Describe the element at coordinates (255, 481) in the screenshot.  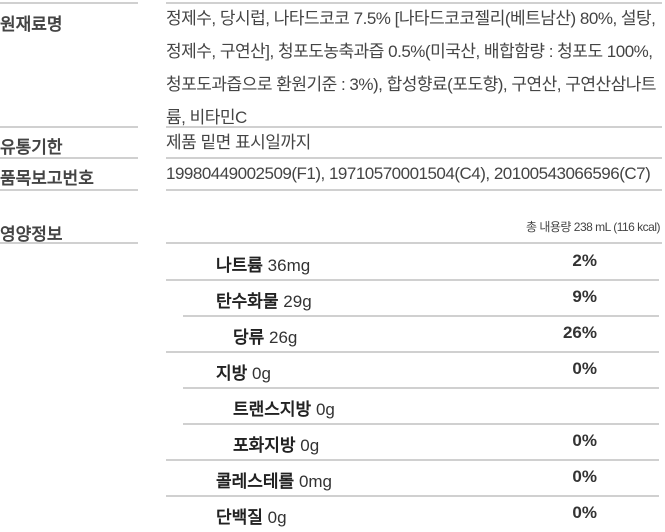
I see `nutrient-label: 콜레스테롤` at that location.